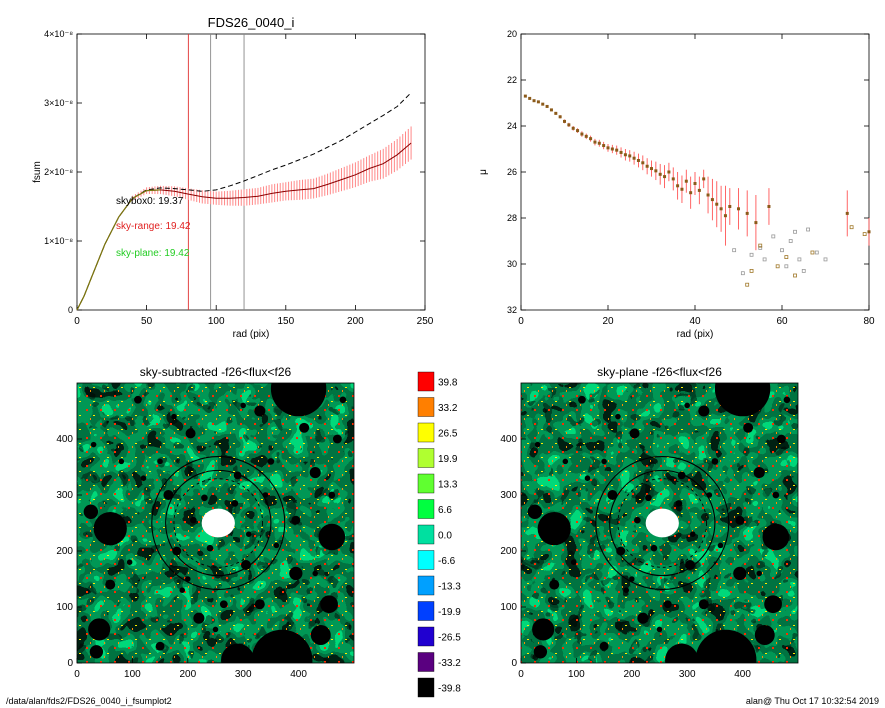 The image size is (885, 708). What do you see at coordinates (512, 80) in the screenshot?
I see `y-tick-label: 22` at bounding box center [512, 80].